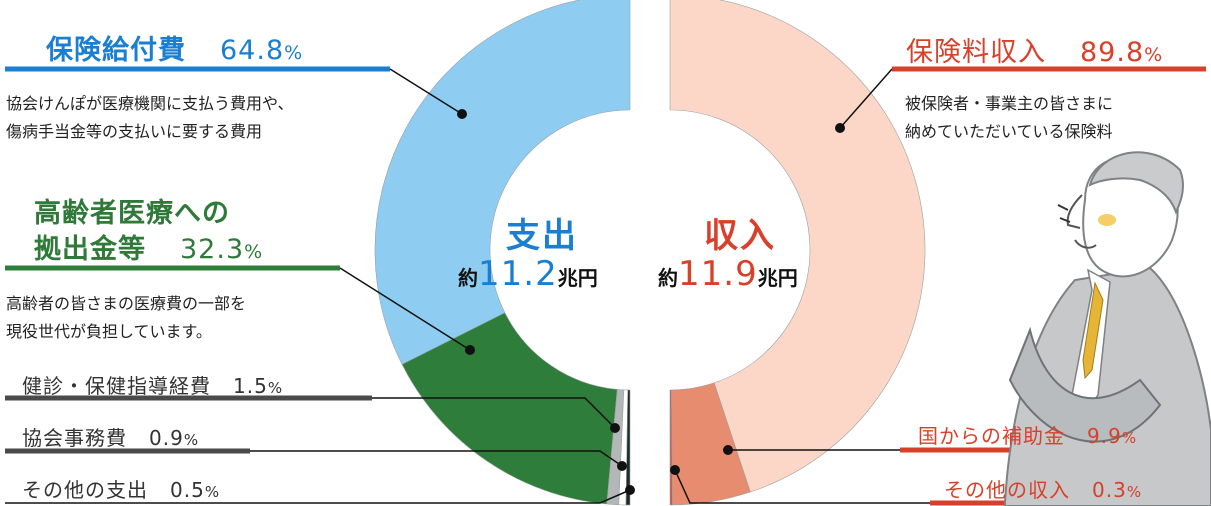 The width and height of the screenshot is (1211, 506). What do you see at coordinates (134, 131) in the screenshot?
I see `insurance-benefit-desc-line: 傷病手当金等の支払いに要する費用` at bounding box center [134, 131].